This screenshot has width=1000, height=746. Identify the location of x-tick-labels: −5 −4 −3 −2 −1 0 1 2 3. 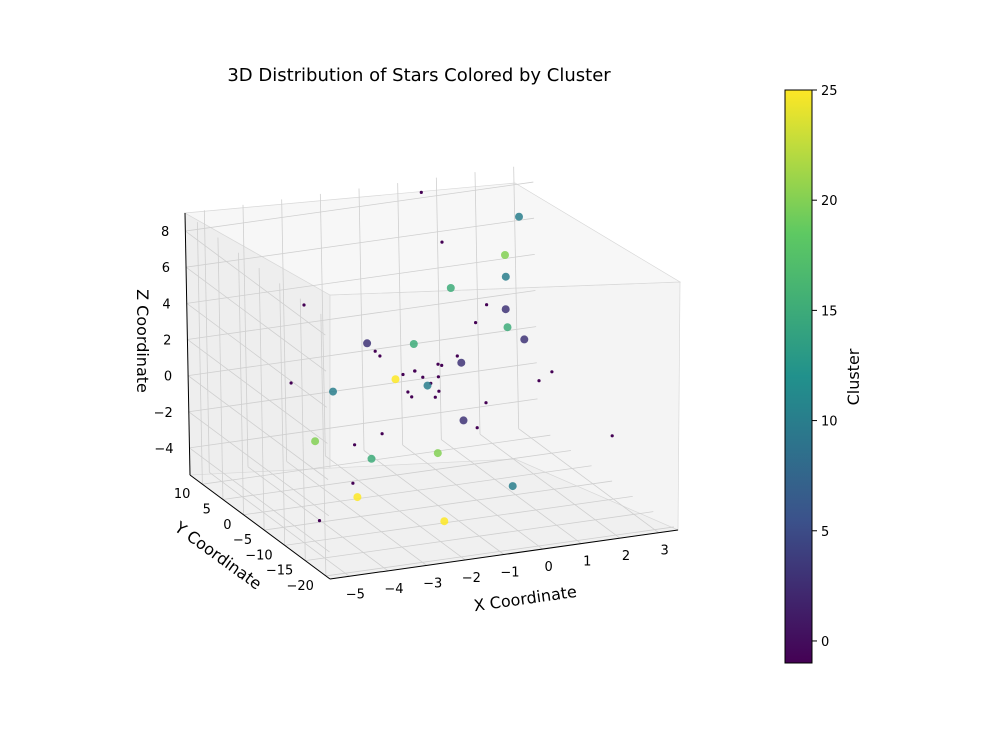
(507, 573).